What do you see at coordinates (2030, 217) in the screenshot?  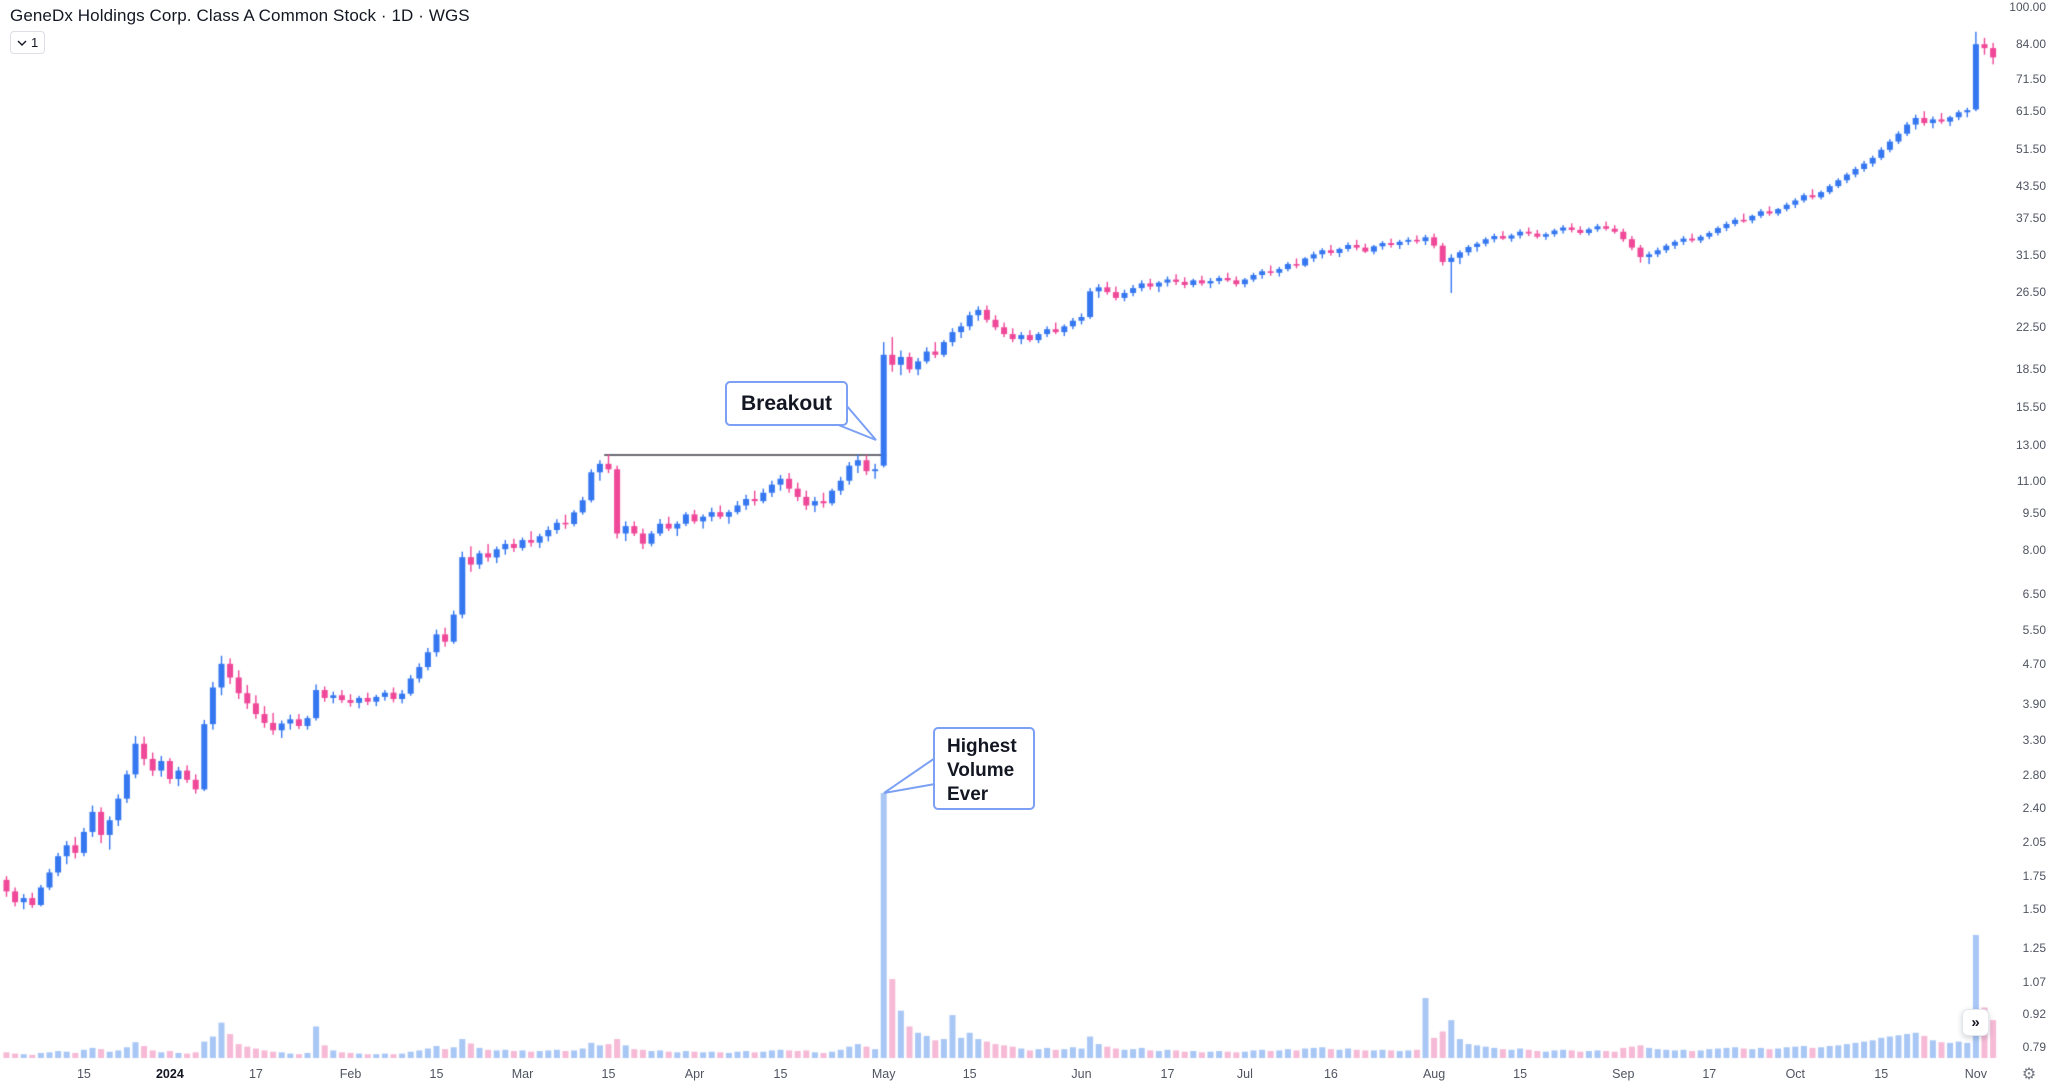 I see `price-axis-label: 37.50` at bounding box center [2030, 217].